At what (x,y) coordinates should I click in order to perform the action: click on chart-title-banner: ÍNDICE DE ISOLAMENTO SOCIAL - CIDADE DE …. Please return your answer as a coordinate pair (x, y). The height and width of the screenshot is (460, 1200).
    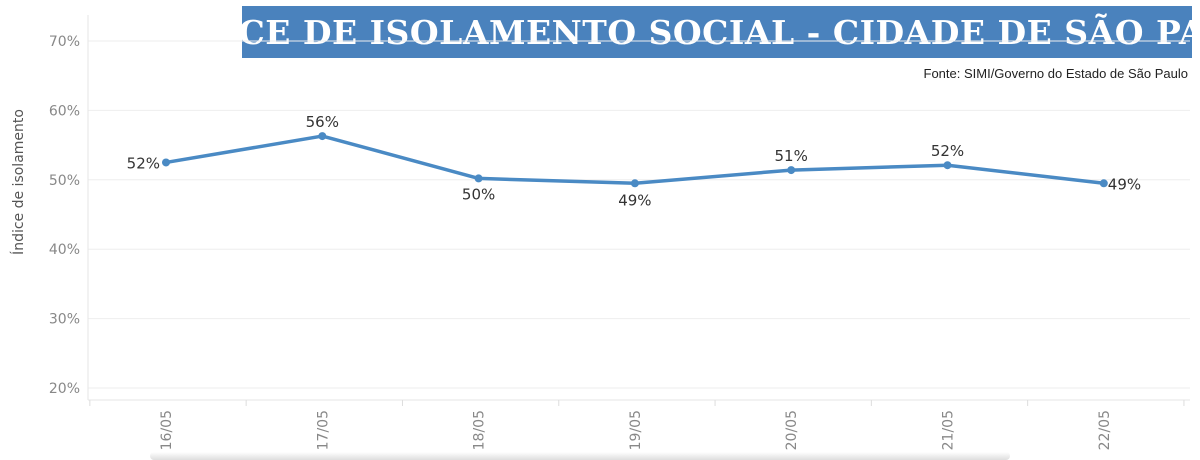
    Looking at the image, I should click on (717, 32).